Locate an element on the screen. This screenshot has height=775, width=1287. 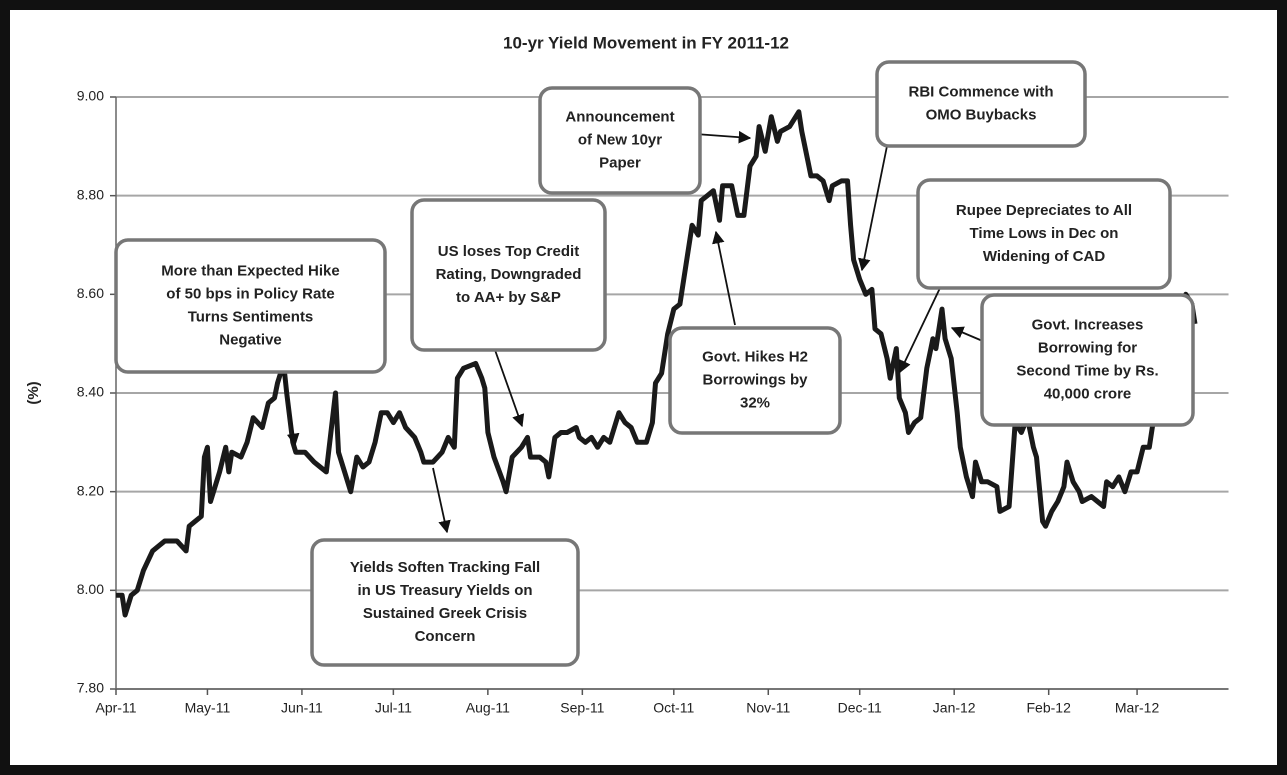
y-tick-label: 7.80 is located at coordinates (90, 688).